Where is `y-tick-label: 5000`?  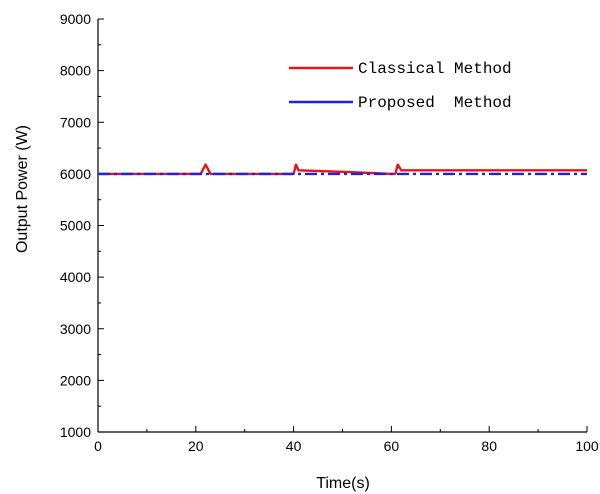 y-tick-label: 5000 is located at coordinates (75, 226).